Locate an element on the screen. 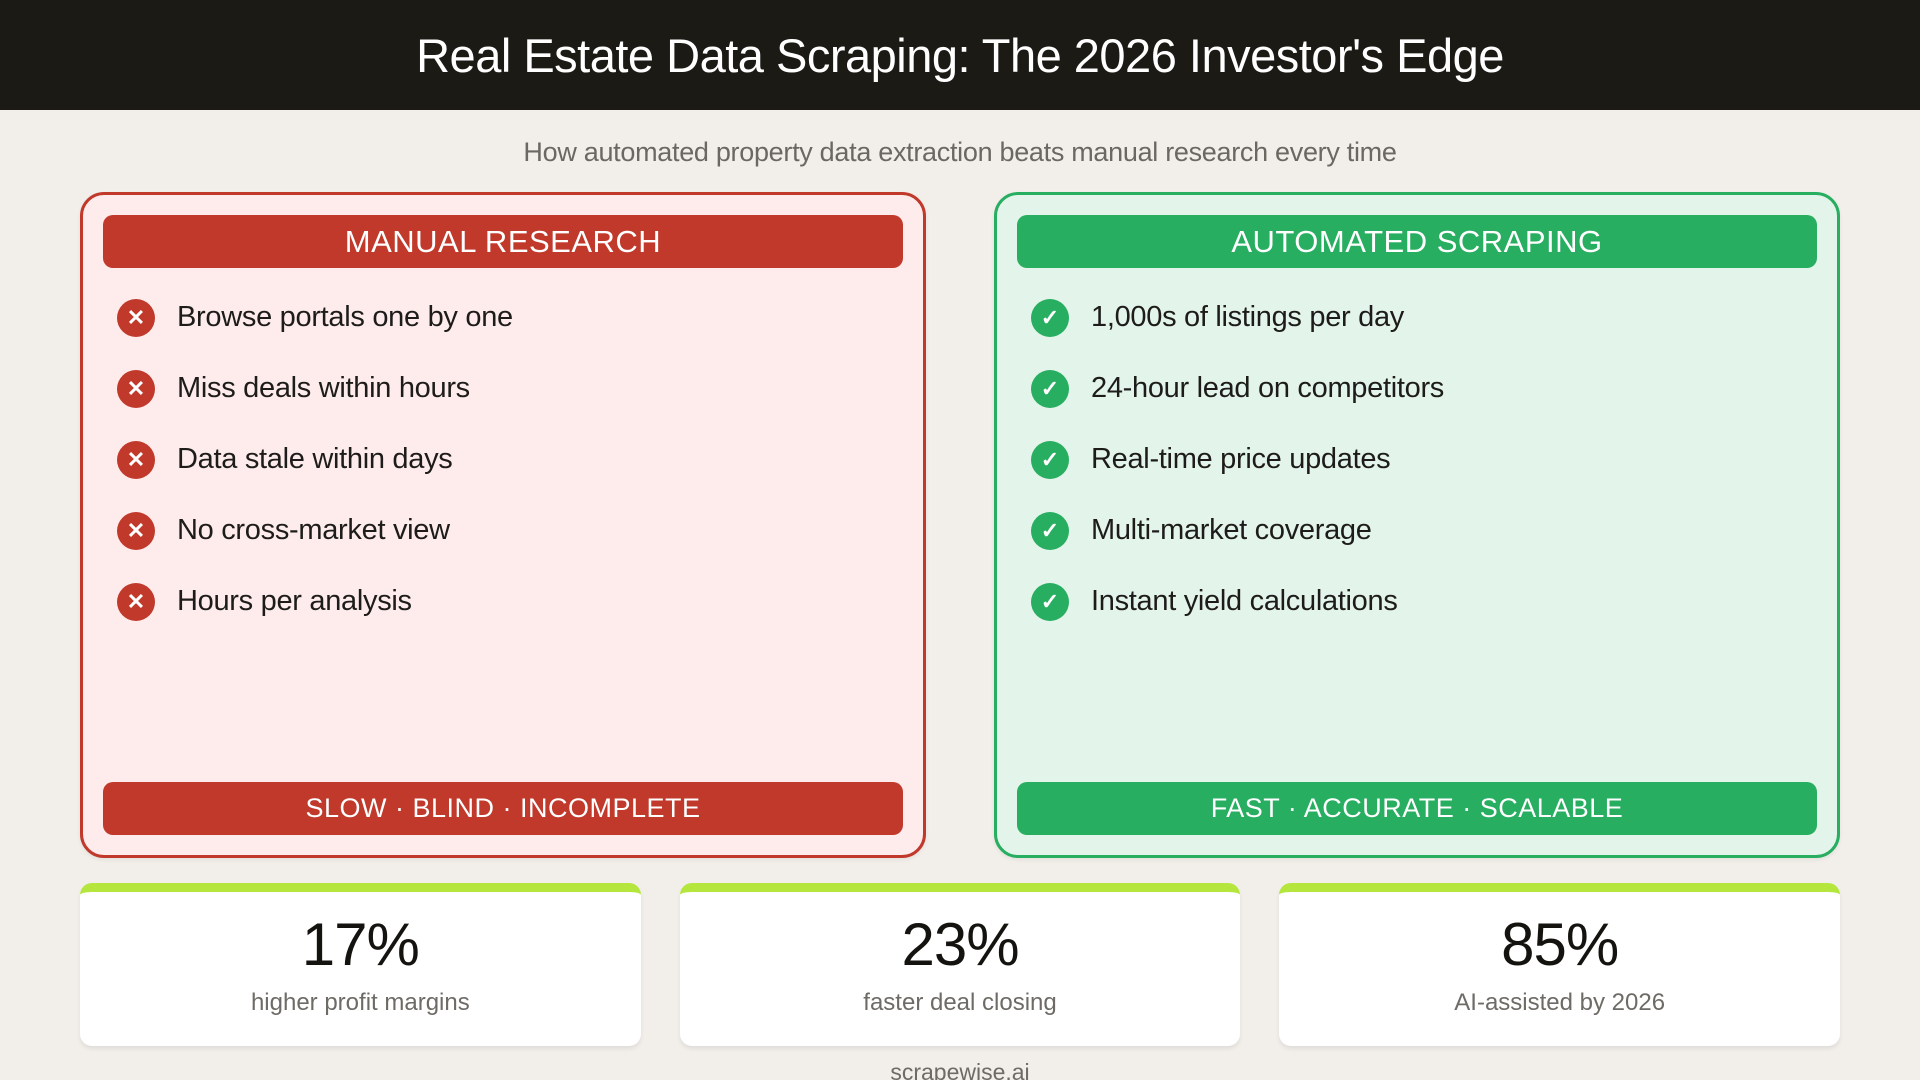  list-item-label: Instant yield calculations is located at coordinates (1244, 601).